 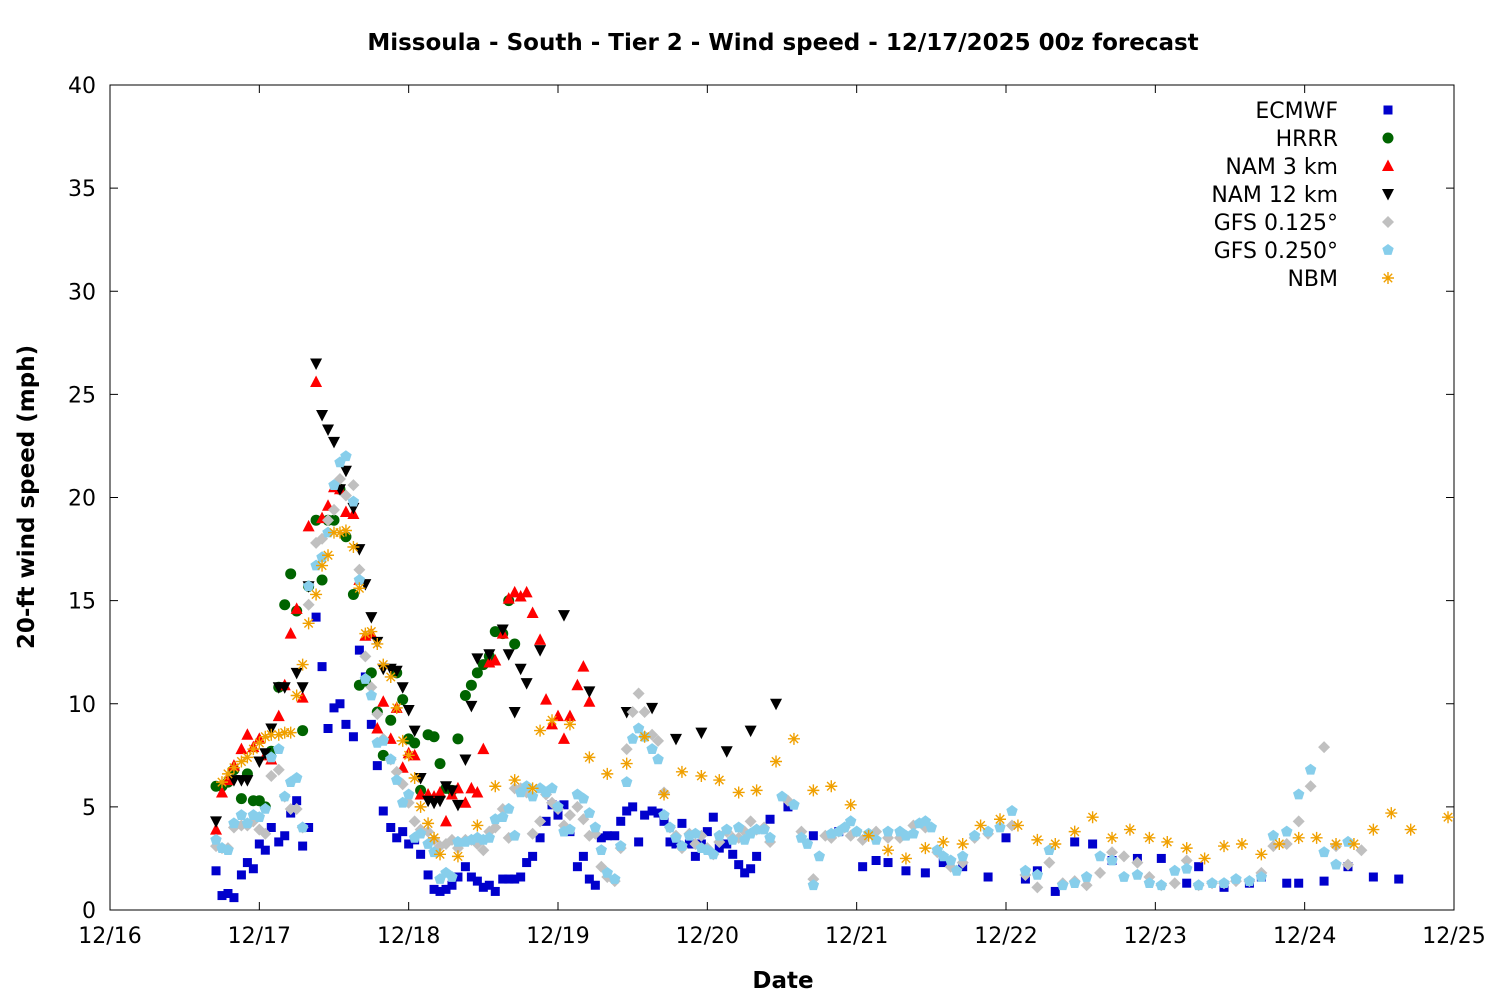 I want to click on legend-label: NBM, so click(x=1312, y=279).